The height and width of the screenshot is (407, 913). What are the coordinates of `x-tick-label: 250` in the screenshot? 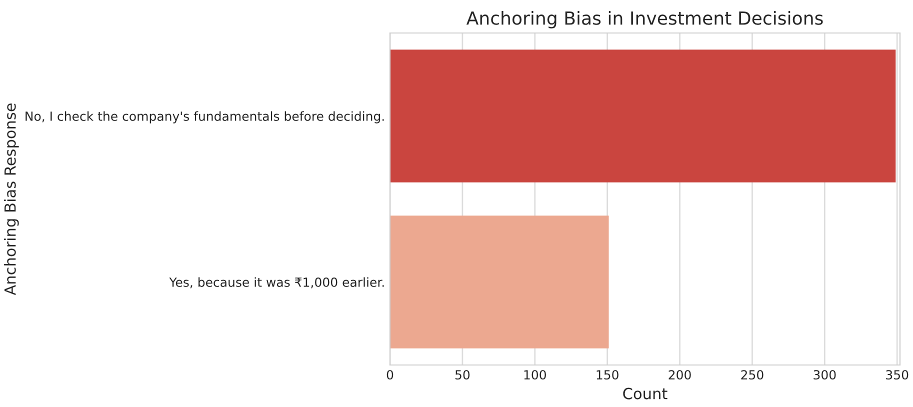 It's located at (752, 375).